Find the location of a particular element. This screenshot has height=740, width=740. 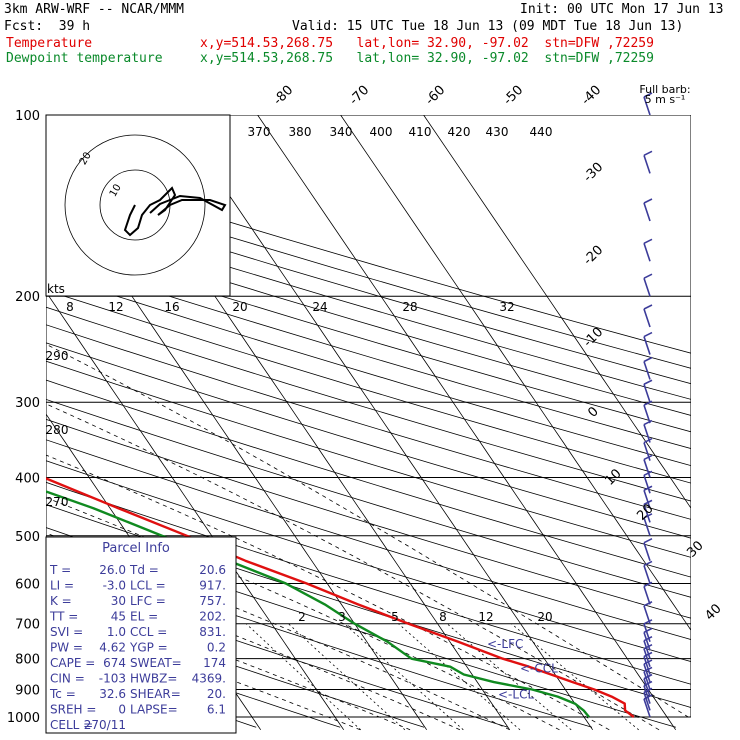

init-time: Init: 00 UTC Mon 17 Jun 13 is located at coordinates (622, 9).